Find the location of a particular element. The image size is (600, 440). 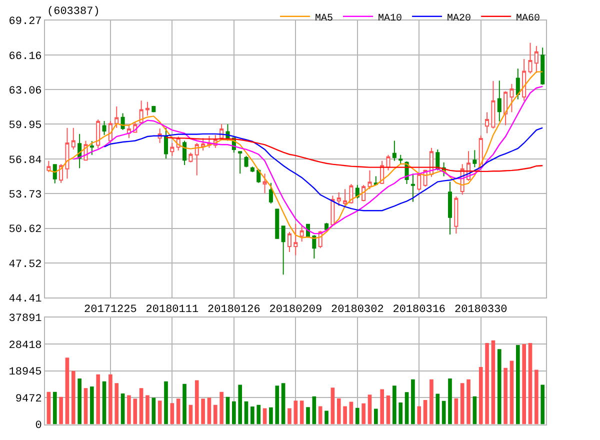

legend-label: MA60 is located at coordinates (528, 18).